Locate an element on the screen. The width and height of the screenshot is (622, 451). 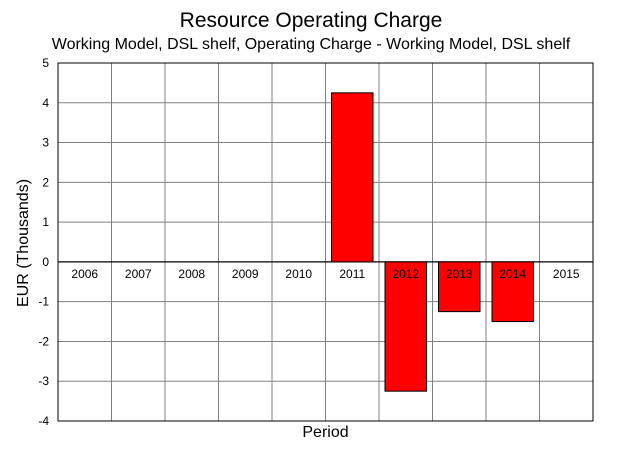
x-tick-label: 2014 is located at coordinates (512, 274).